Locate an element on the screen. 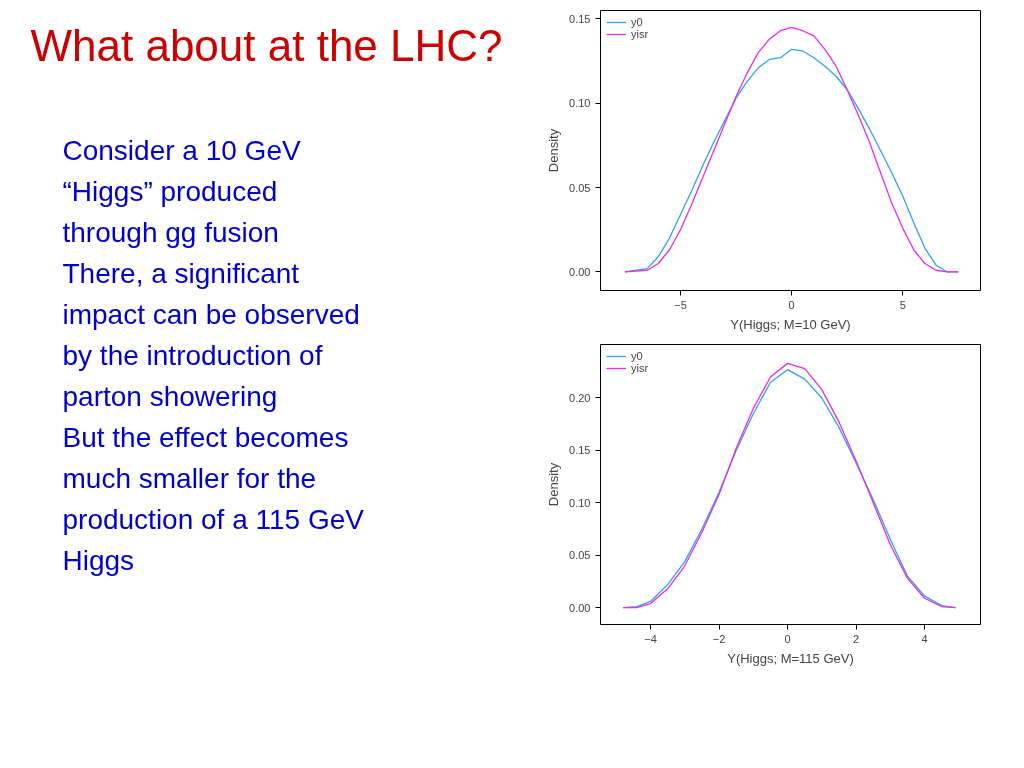 This screenshot has width=1024, height=768. x-tick-label: 5 is located at coordinates (902, 304).